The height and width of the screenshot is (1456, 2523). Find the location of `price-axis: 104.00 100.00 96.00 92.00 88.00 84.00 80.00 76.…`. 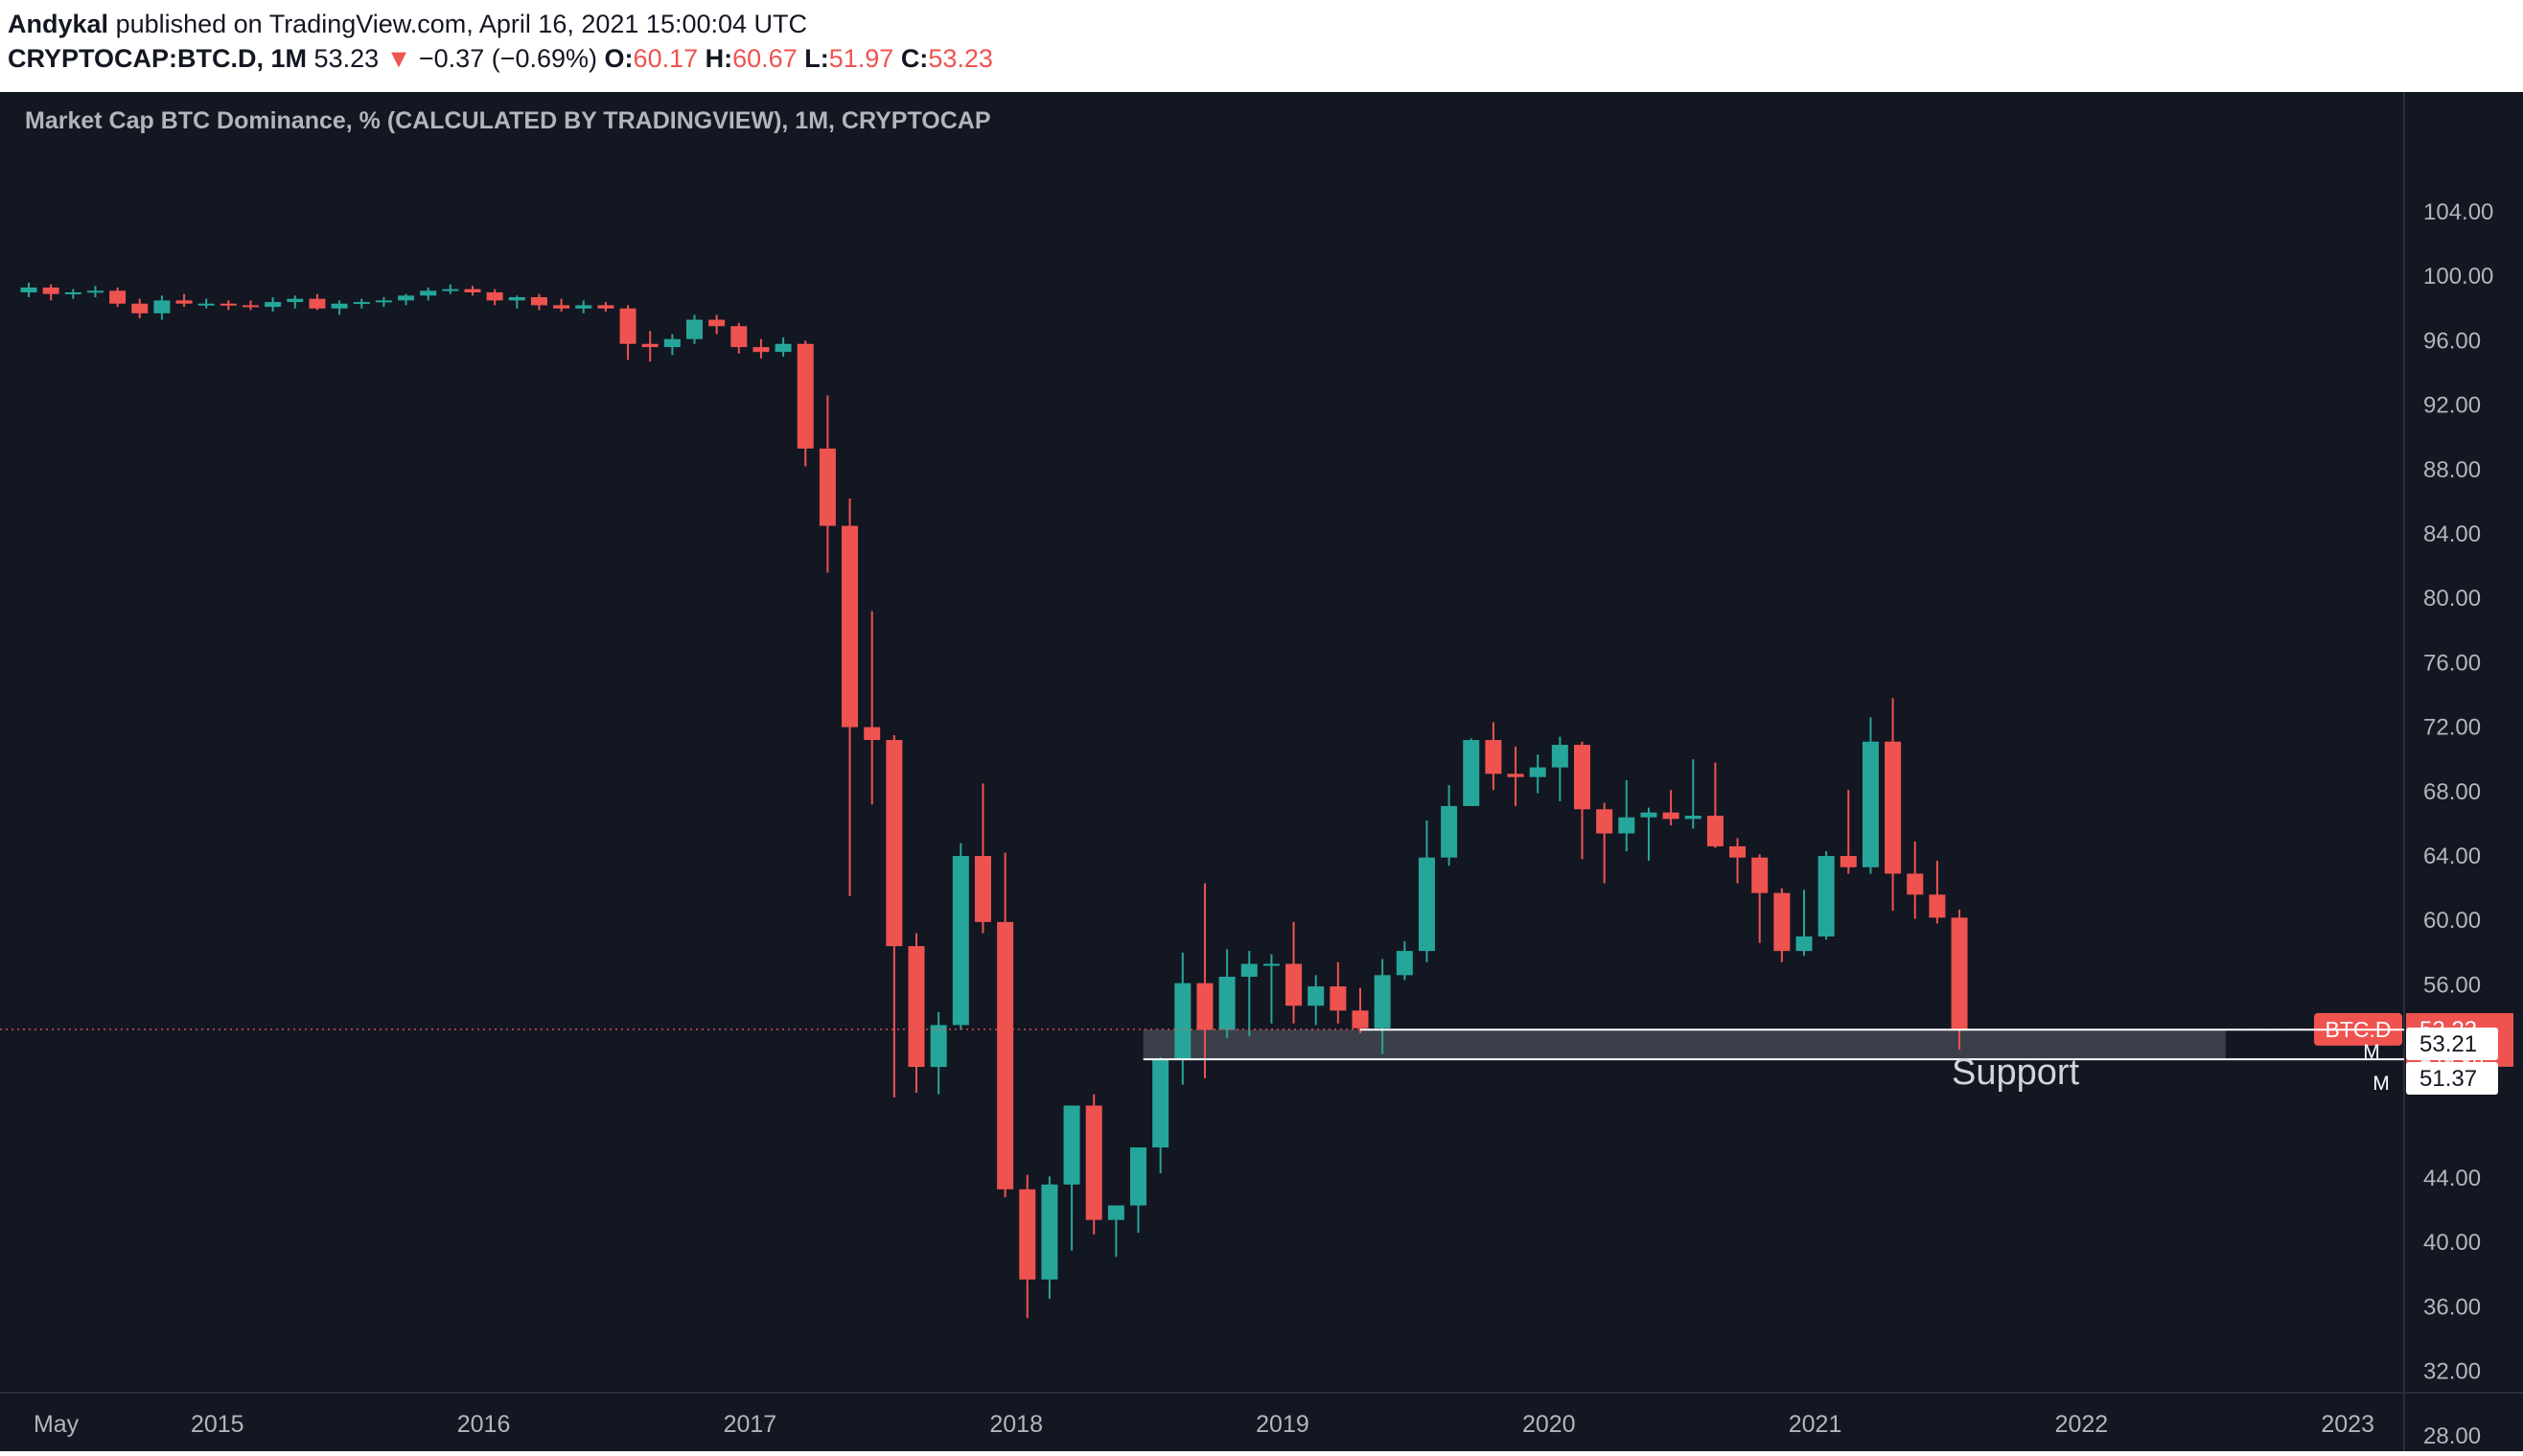

price-axis: 104.00 100.00 96.00 92.00 88.00 84.00 80.00 76.… is located at coordinates (2458, 824).